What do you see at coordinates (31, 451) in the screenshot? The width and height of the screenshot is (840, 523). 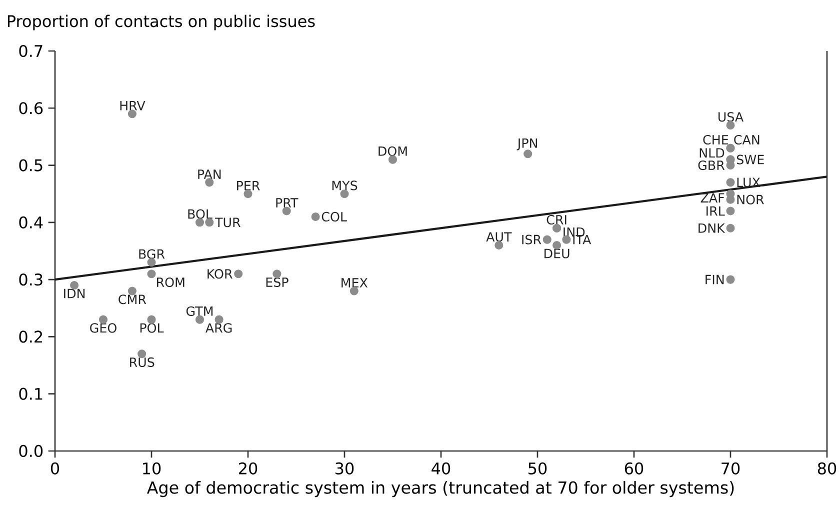 I see `y-tick-label: 0.0` at bounding box center [31, 451].